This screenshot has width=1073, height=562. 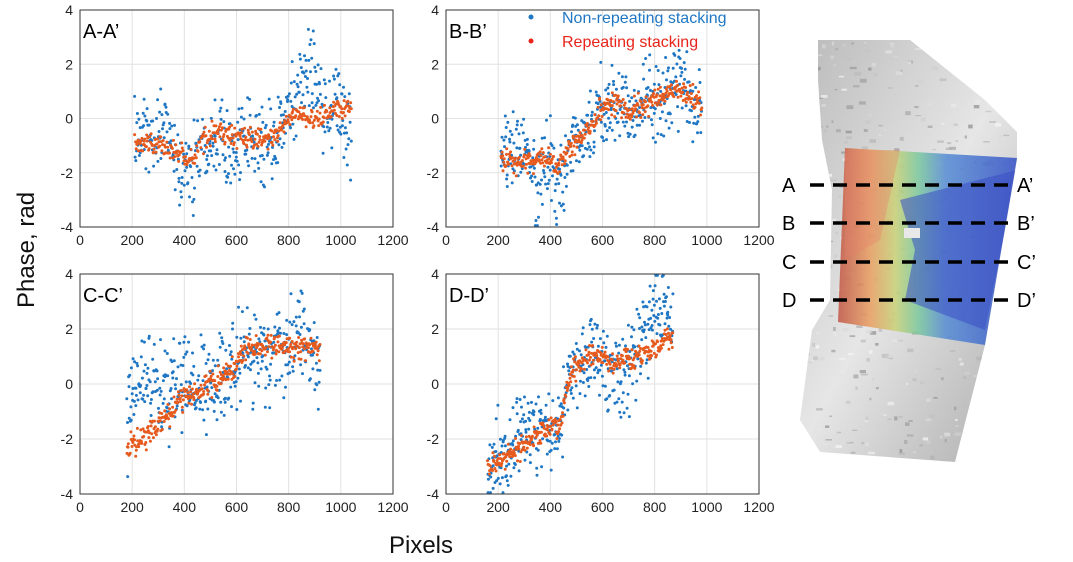 What do you see at coordinates (789, 301) in the screenshot?
I see `profile-d-start: D` at bounding box center [789, 301].